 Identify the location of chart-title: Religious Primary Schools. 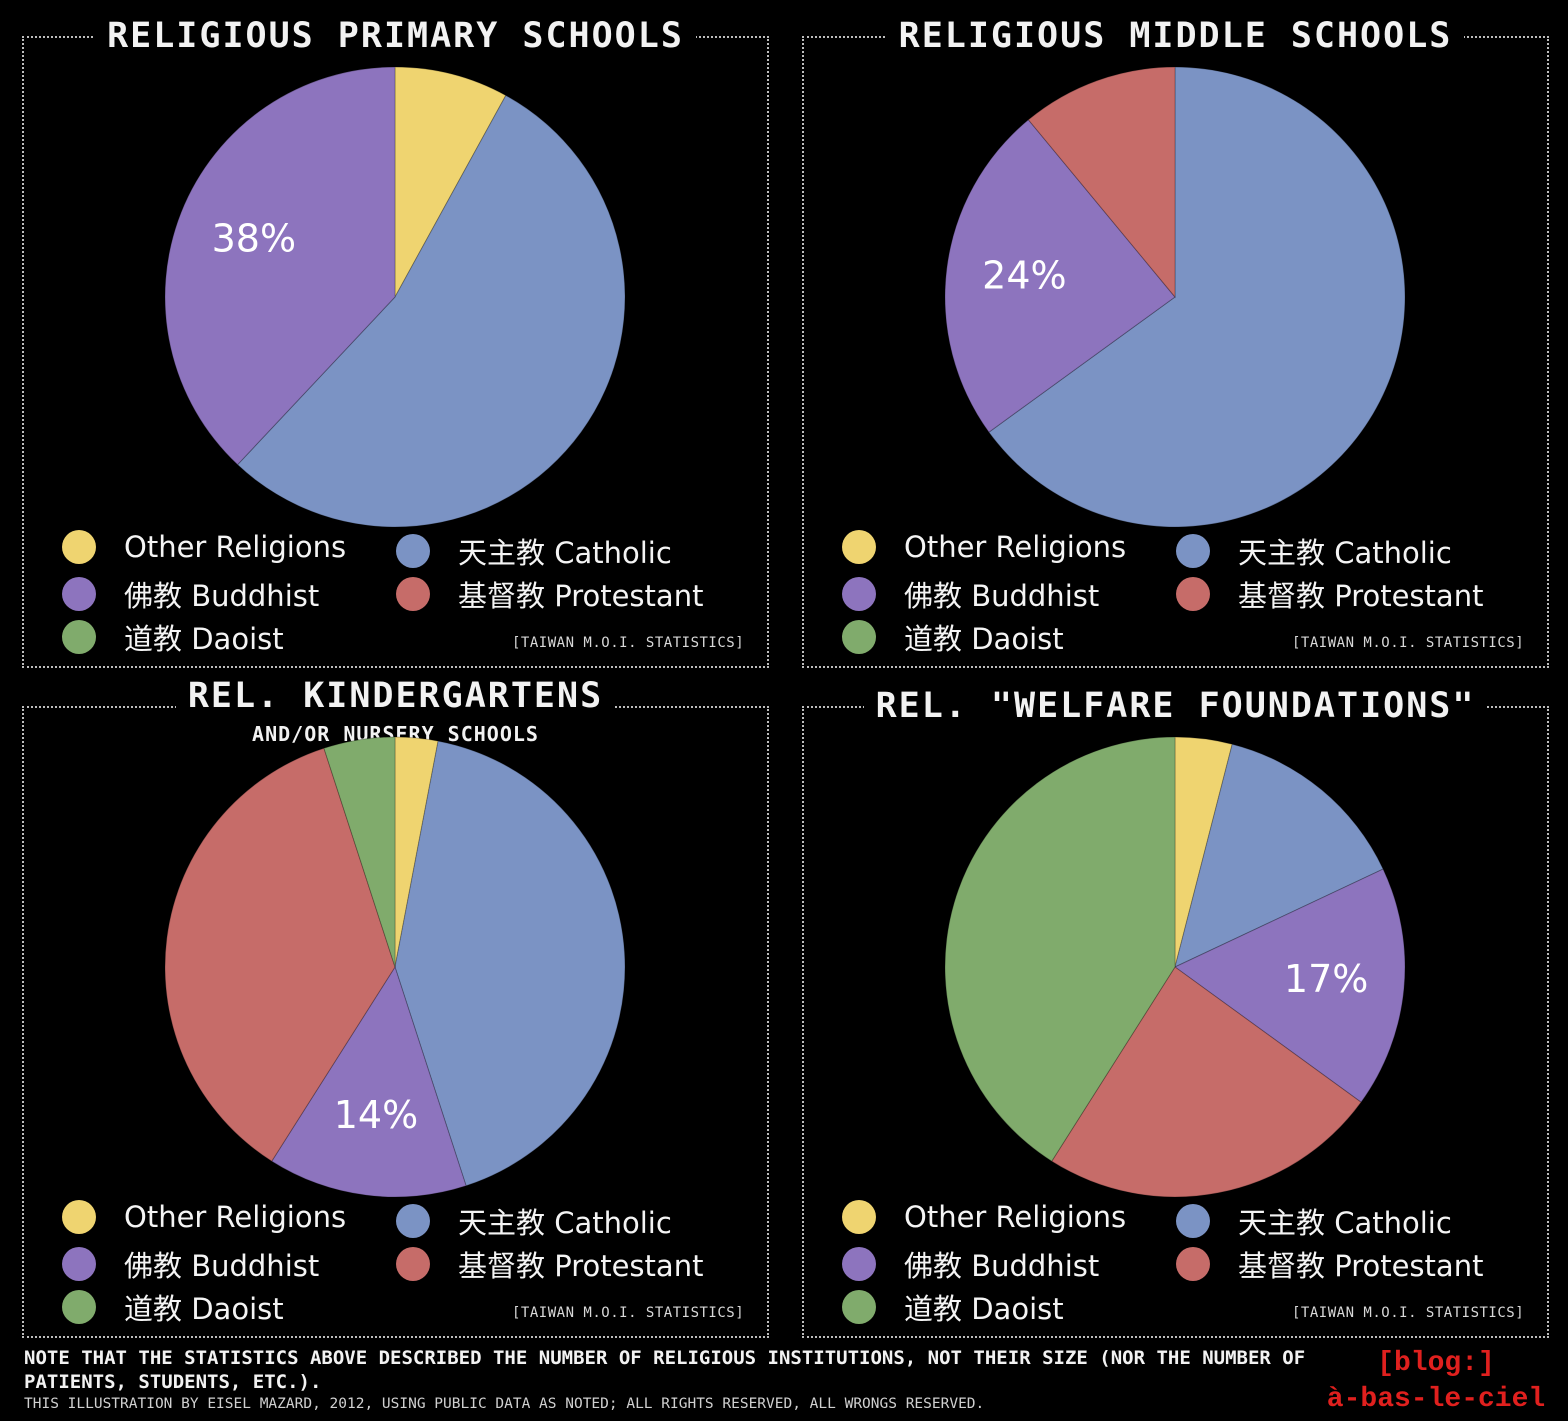
(395, 36).